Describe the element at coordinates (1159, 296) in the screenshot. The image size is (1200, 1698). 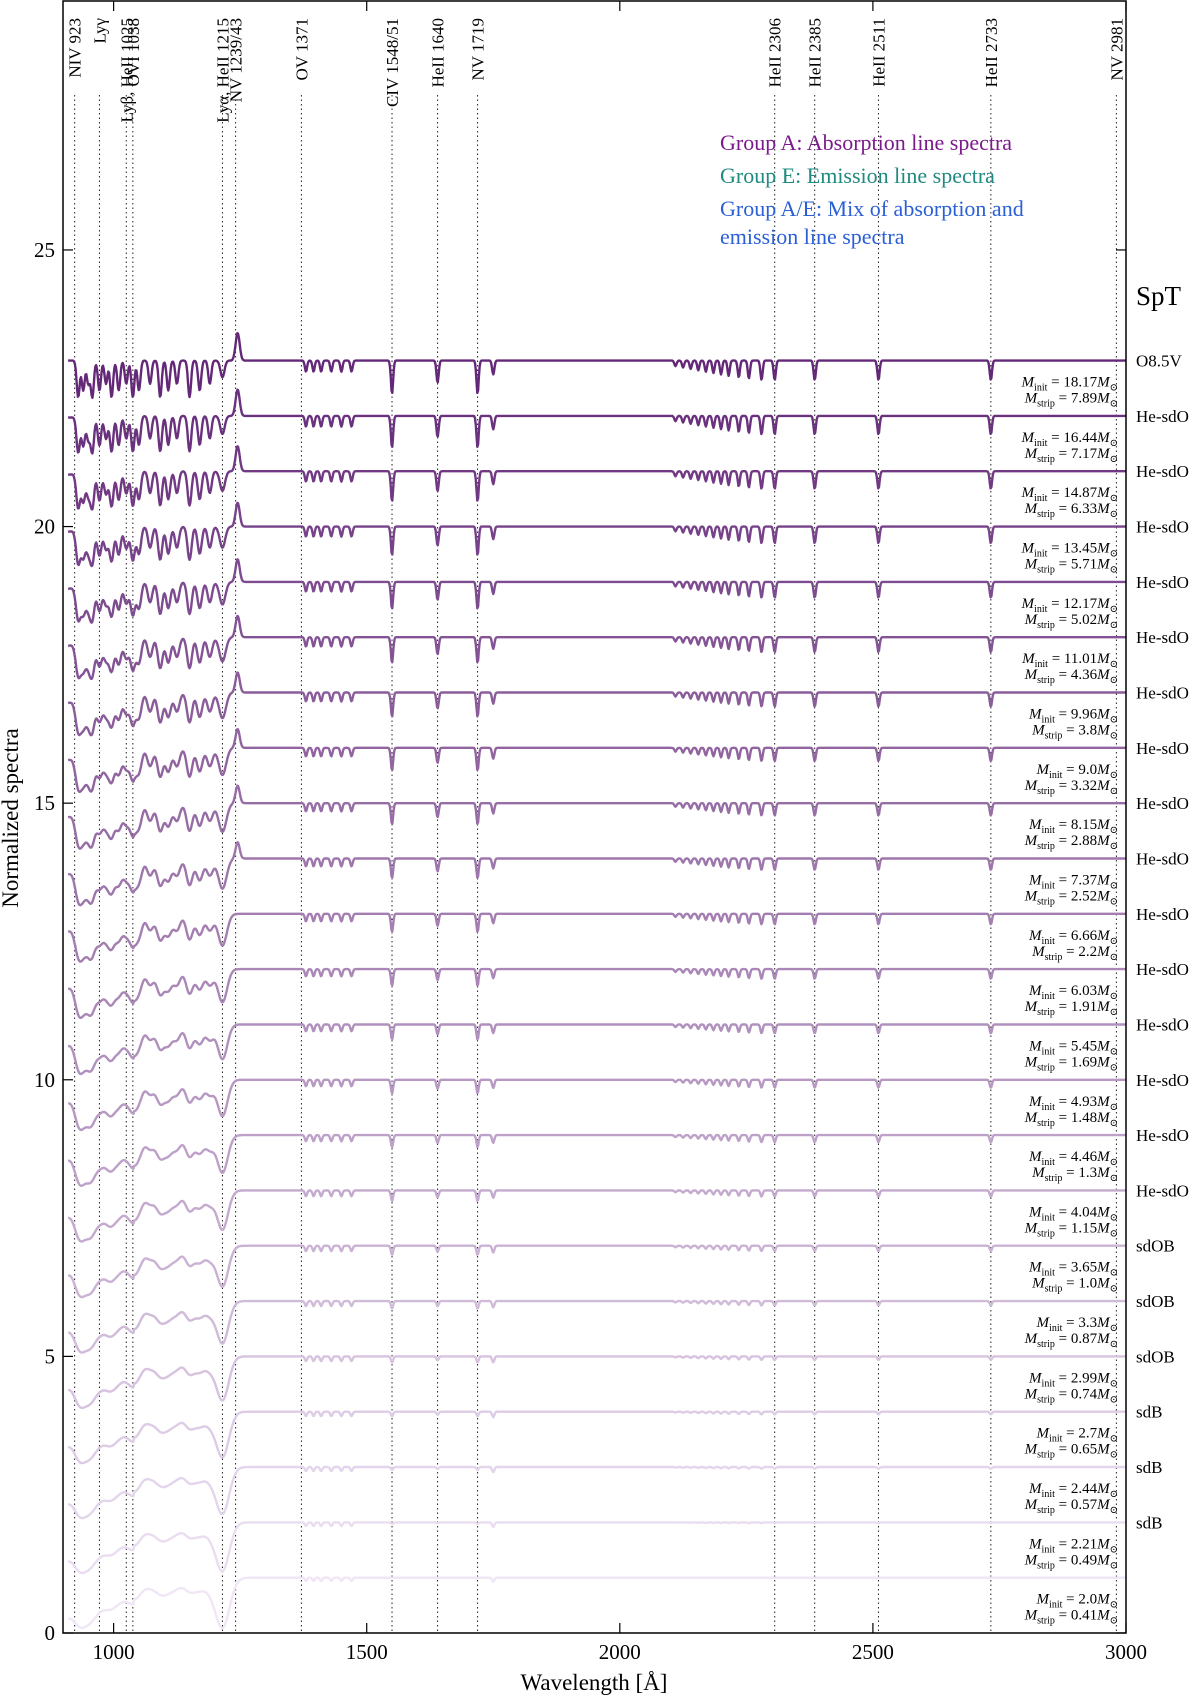
I see `spt-header: SpT` at that location.